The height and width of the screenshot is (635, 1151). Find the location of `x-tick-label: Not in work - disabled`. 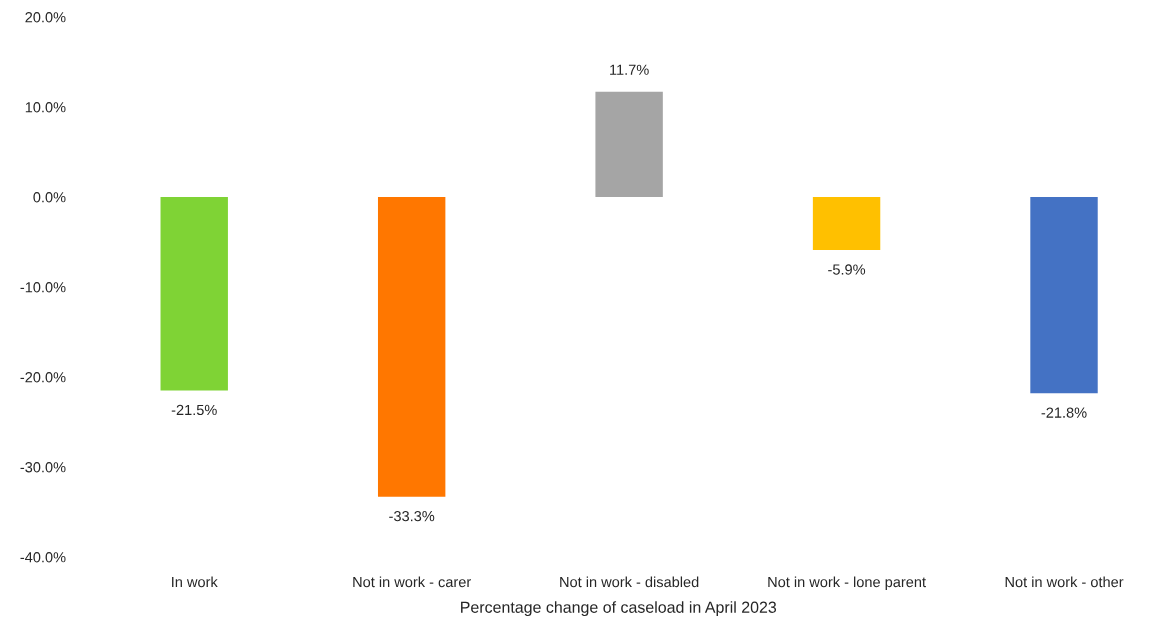

x-tick-label: Not in work - disabled is located at coordinates (629, 582).